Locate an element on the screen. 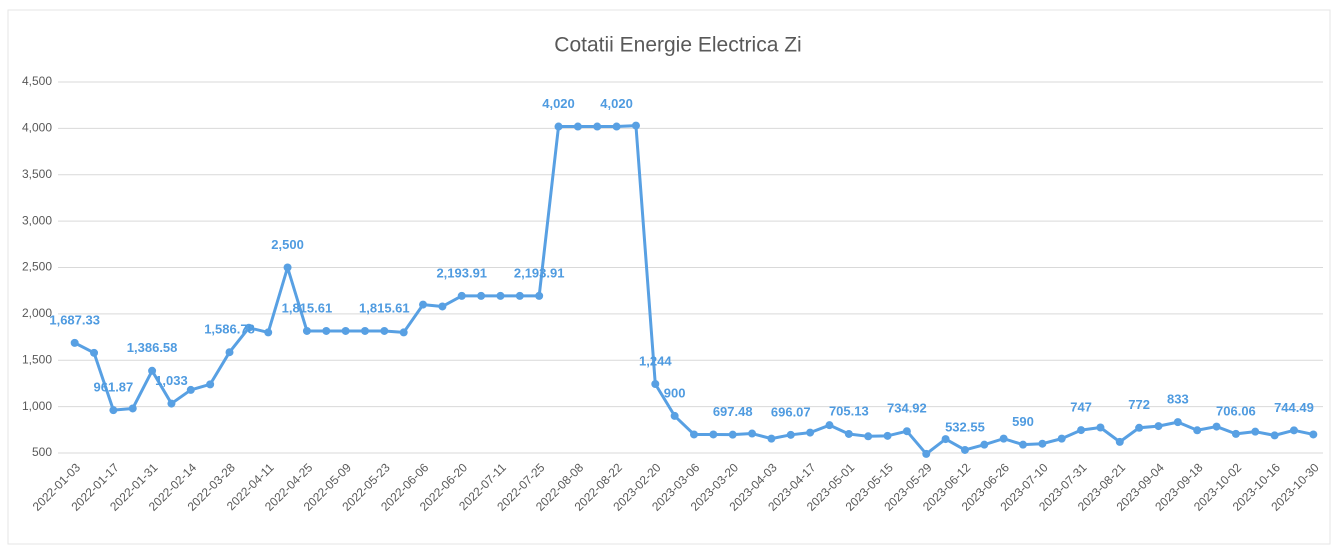  data-label: 747 is located at coordinates (1081, 407).